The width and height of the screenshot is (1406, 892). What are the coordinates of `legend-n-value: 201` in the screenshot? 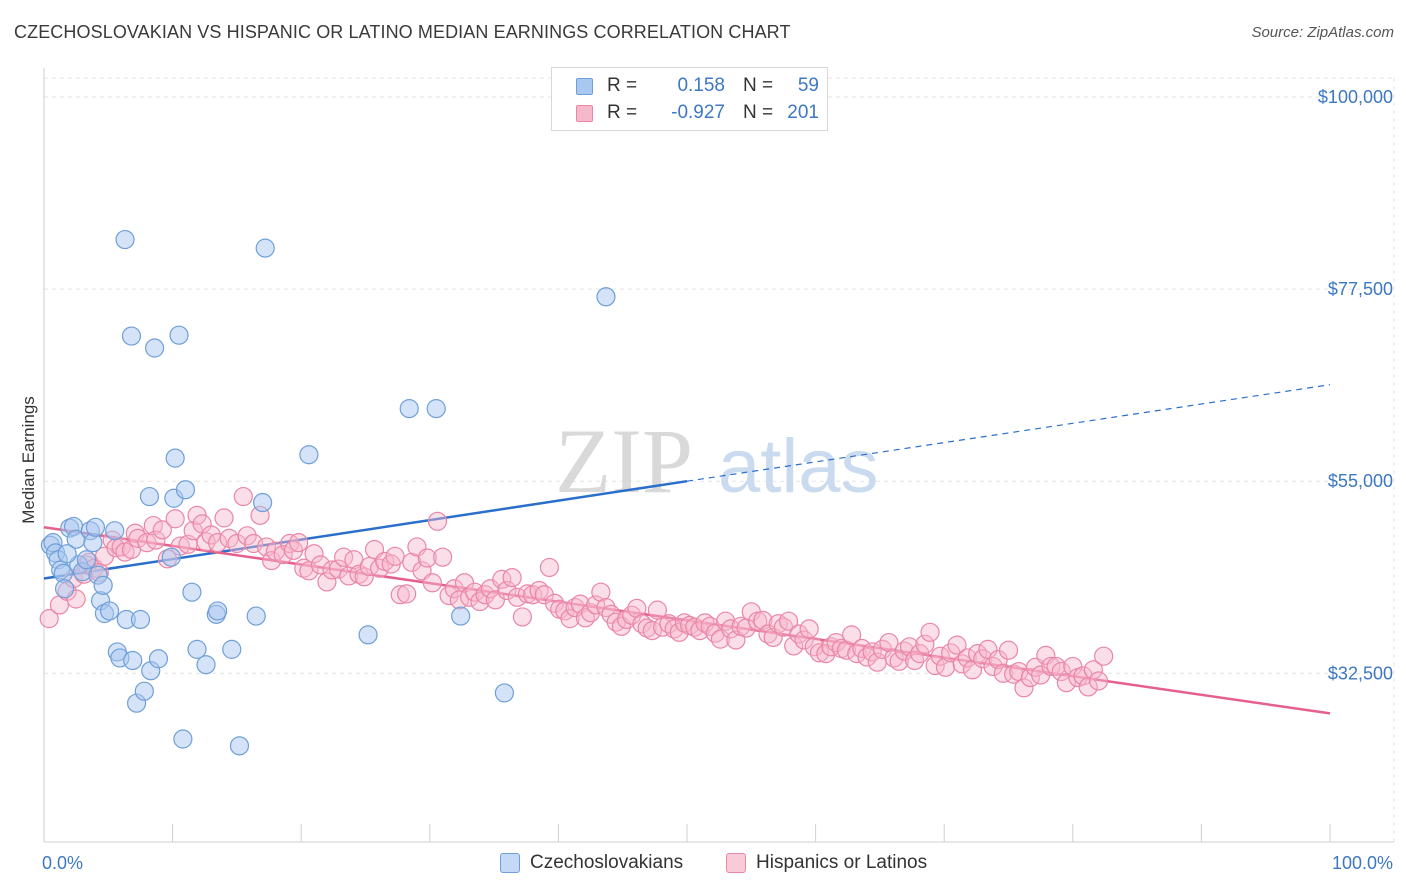 It's located at (803, 112).